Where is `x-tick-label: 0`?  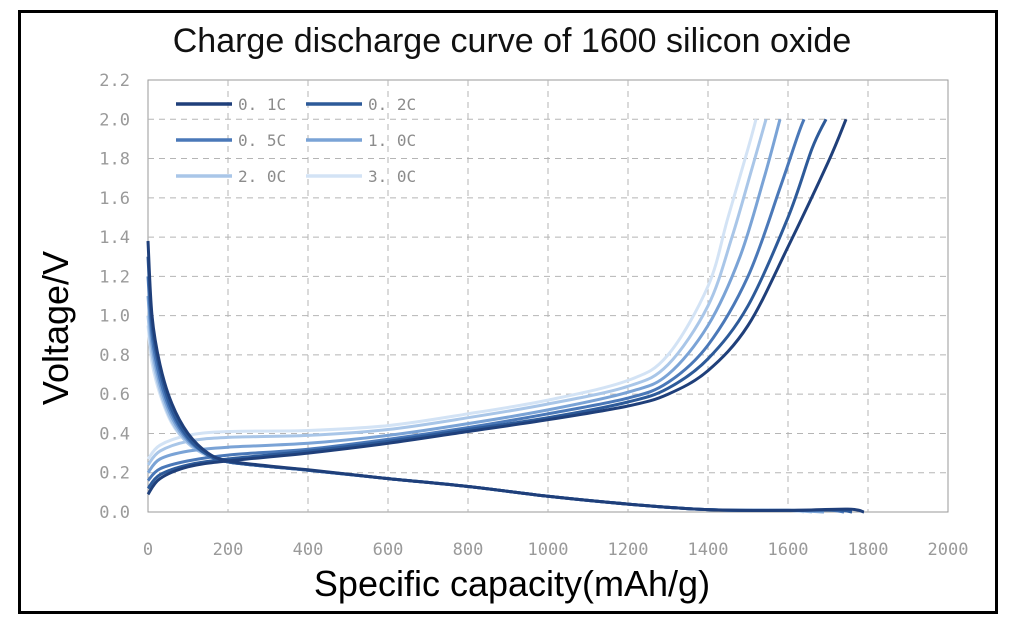
x-tick-label: 0 is located at coordinates (148, 550).